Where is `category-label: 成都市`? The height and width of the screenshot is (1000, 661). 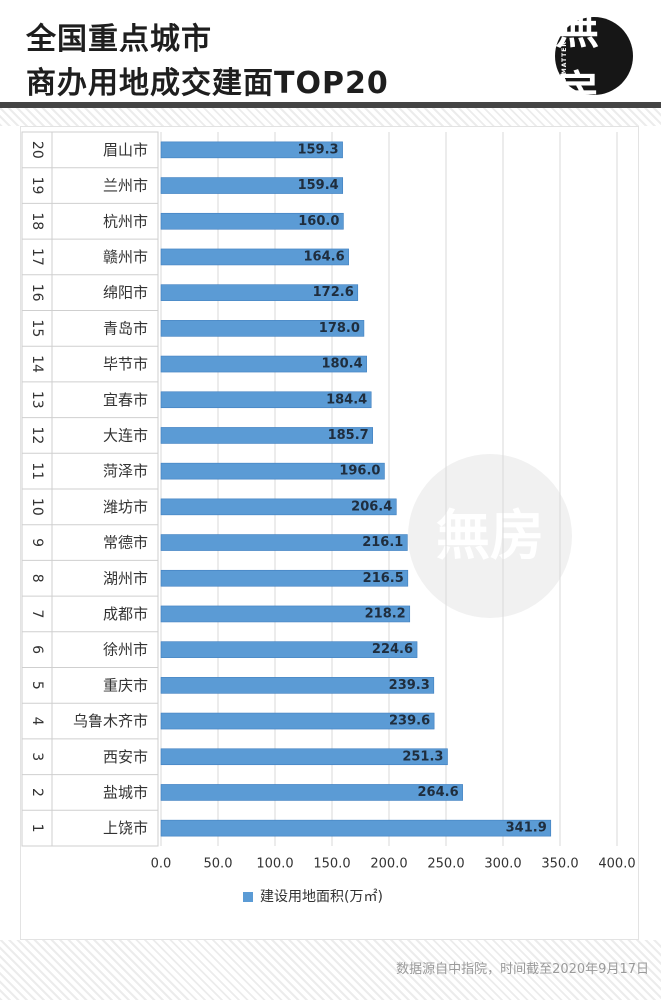
category-label: 成都市 is located at coordinates (125, 614).